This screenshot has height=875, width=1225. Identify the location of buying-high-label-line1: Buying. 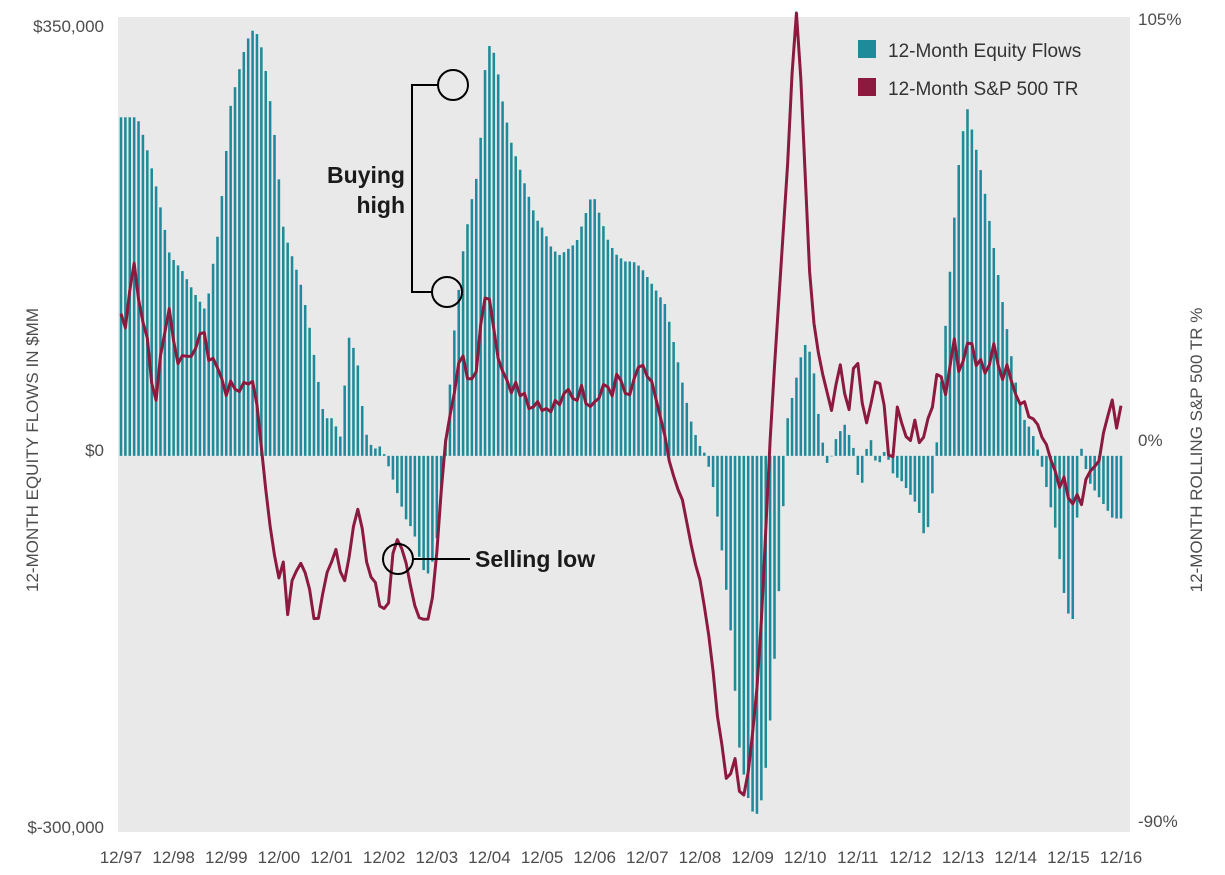
(366, 175).